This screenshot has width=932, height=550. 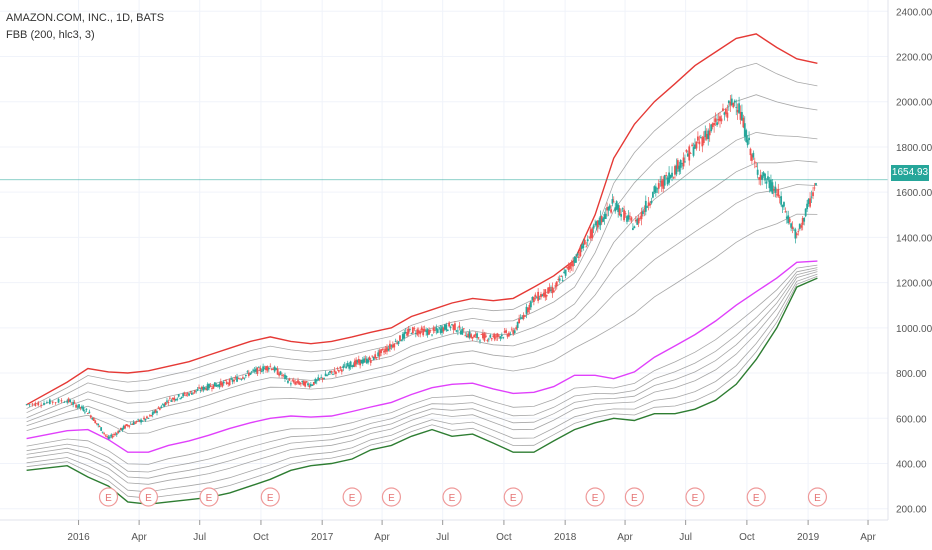 I want to click on symbol-title: AMAZON.COM, INC., 1D, BATS, so click(x=85, y=18).